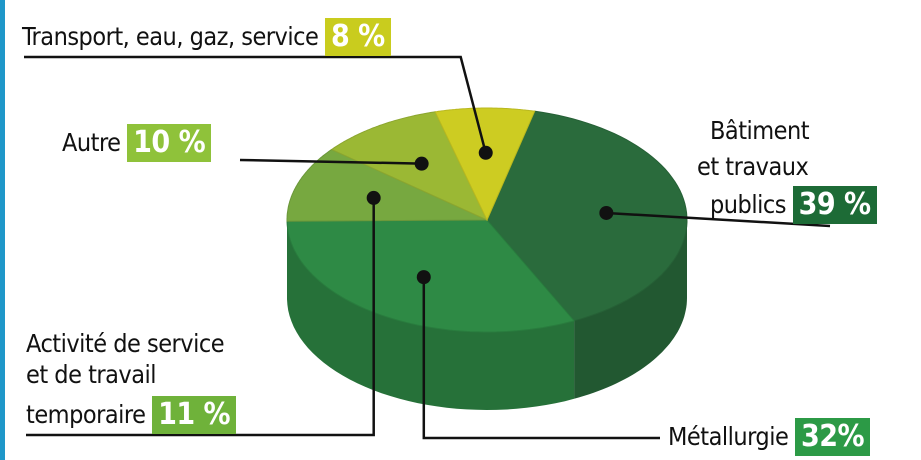  I want to click on badge-batiment: 39 %, so click(834, 205).